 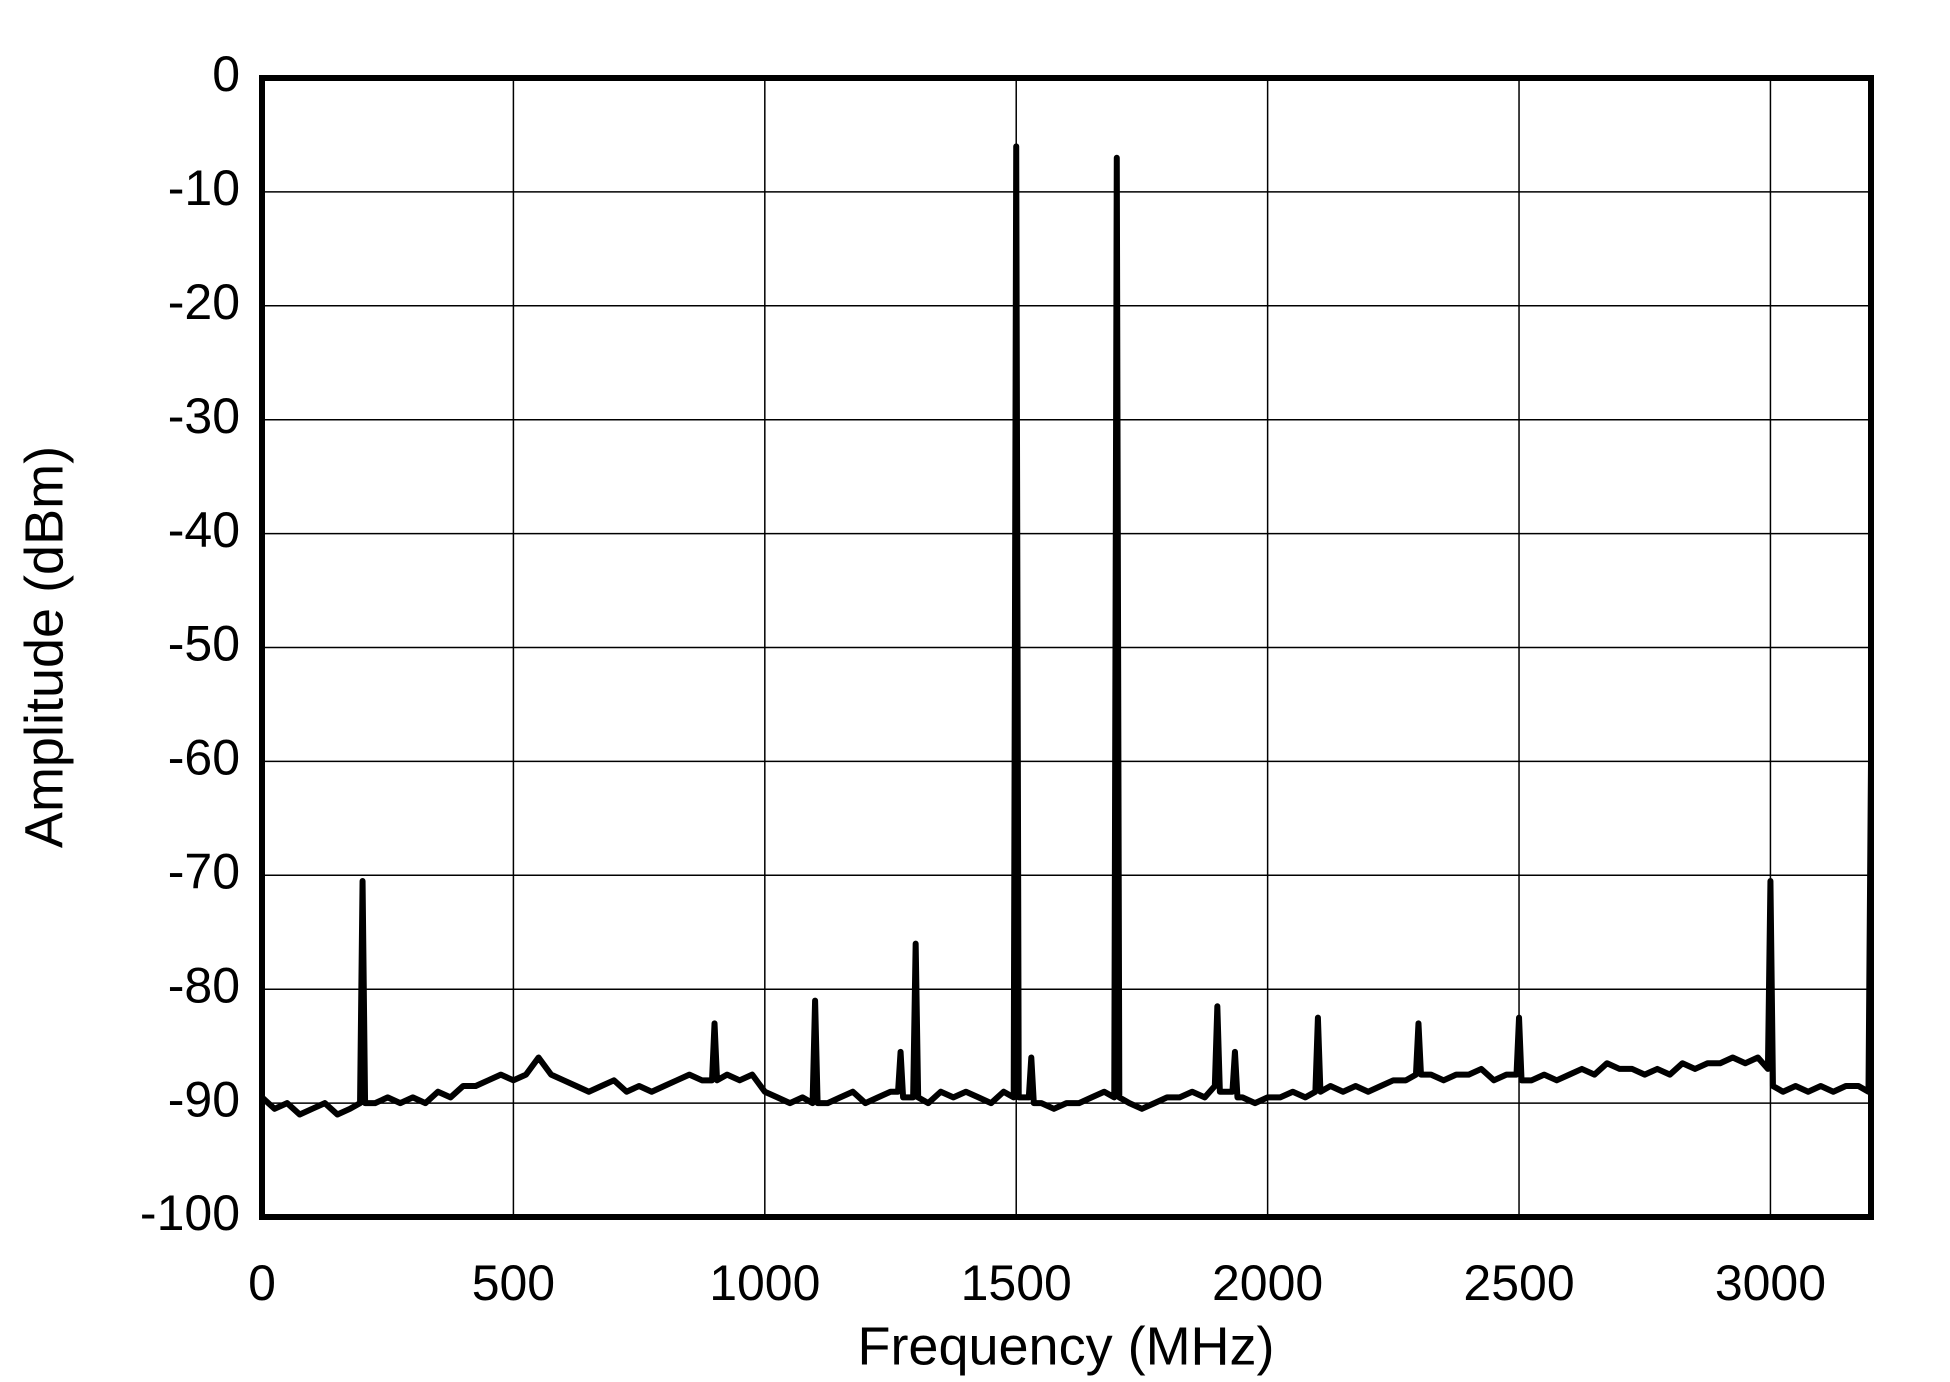 What do you see at coordinates (262, 1283) in the screenshot?
I see `x-tick-label: 0` at bounding box center [262, 1283].